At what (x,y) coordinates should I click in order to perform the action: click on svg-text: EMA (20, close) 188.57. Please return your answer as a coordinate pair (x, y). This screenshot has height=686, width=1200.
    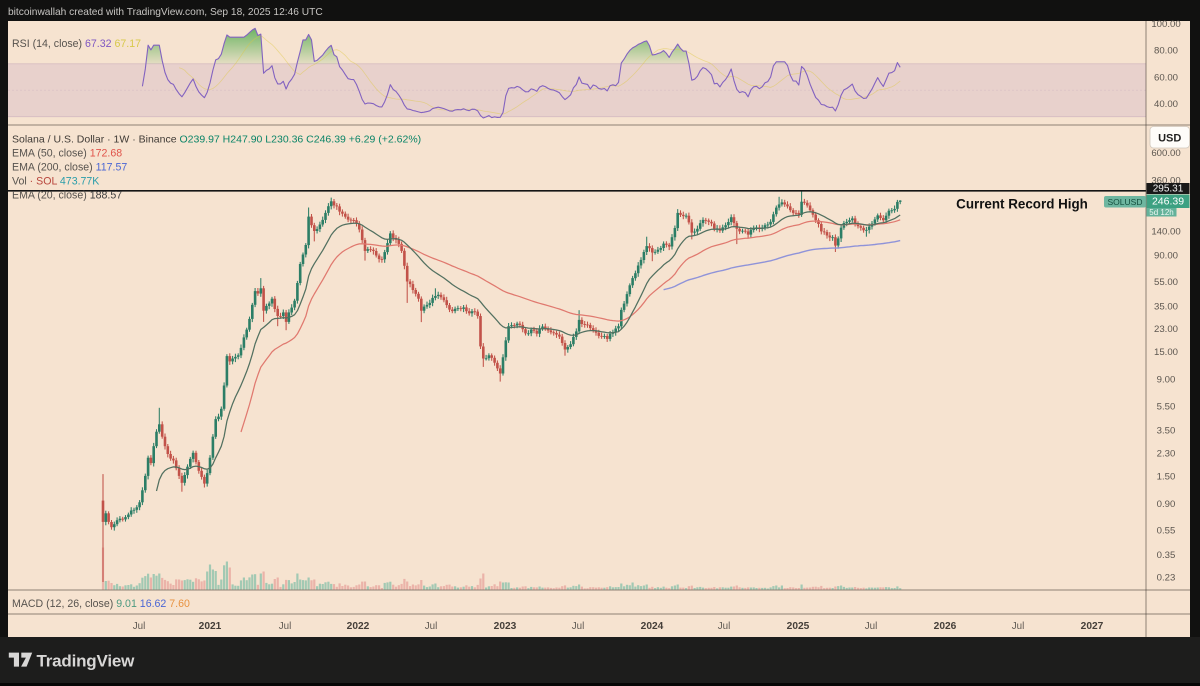
    Looking at the image, I should click on (67, 196).